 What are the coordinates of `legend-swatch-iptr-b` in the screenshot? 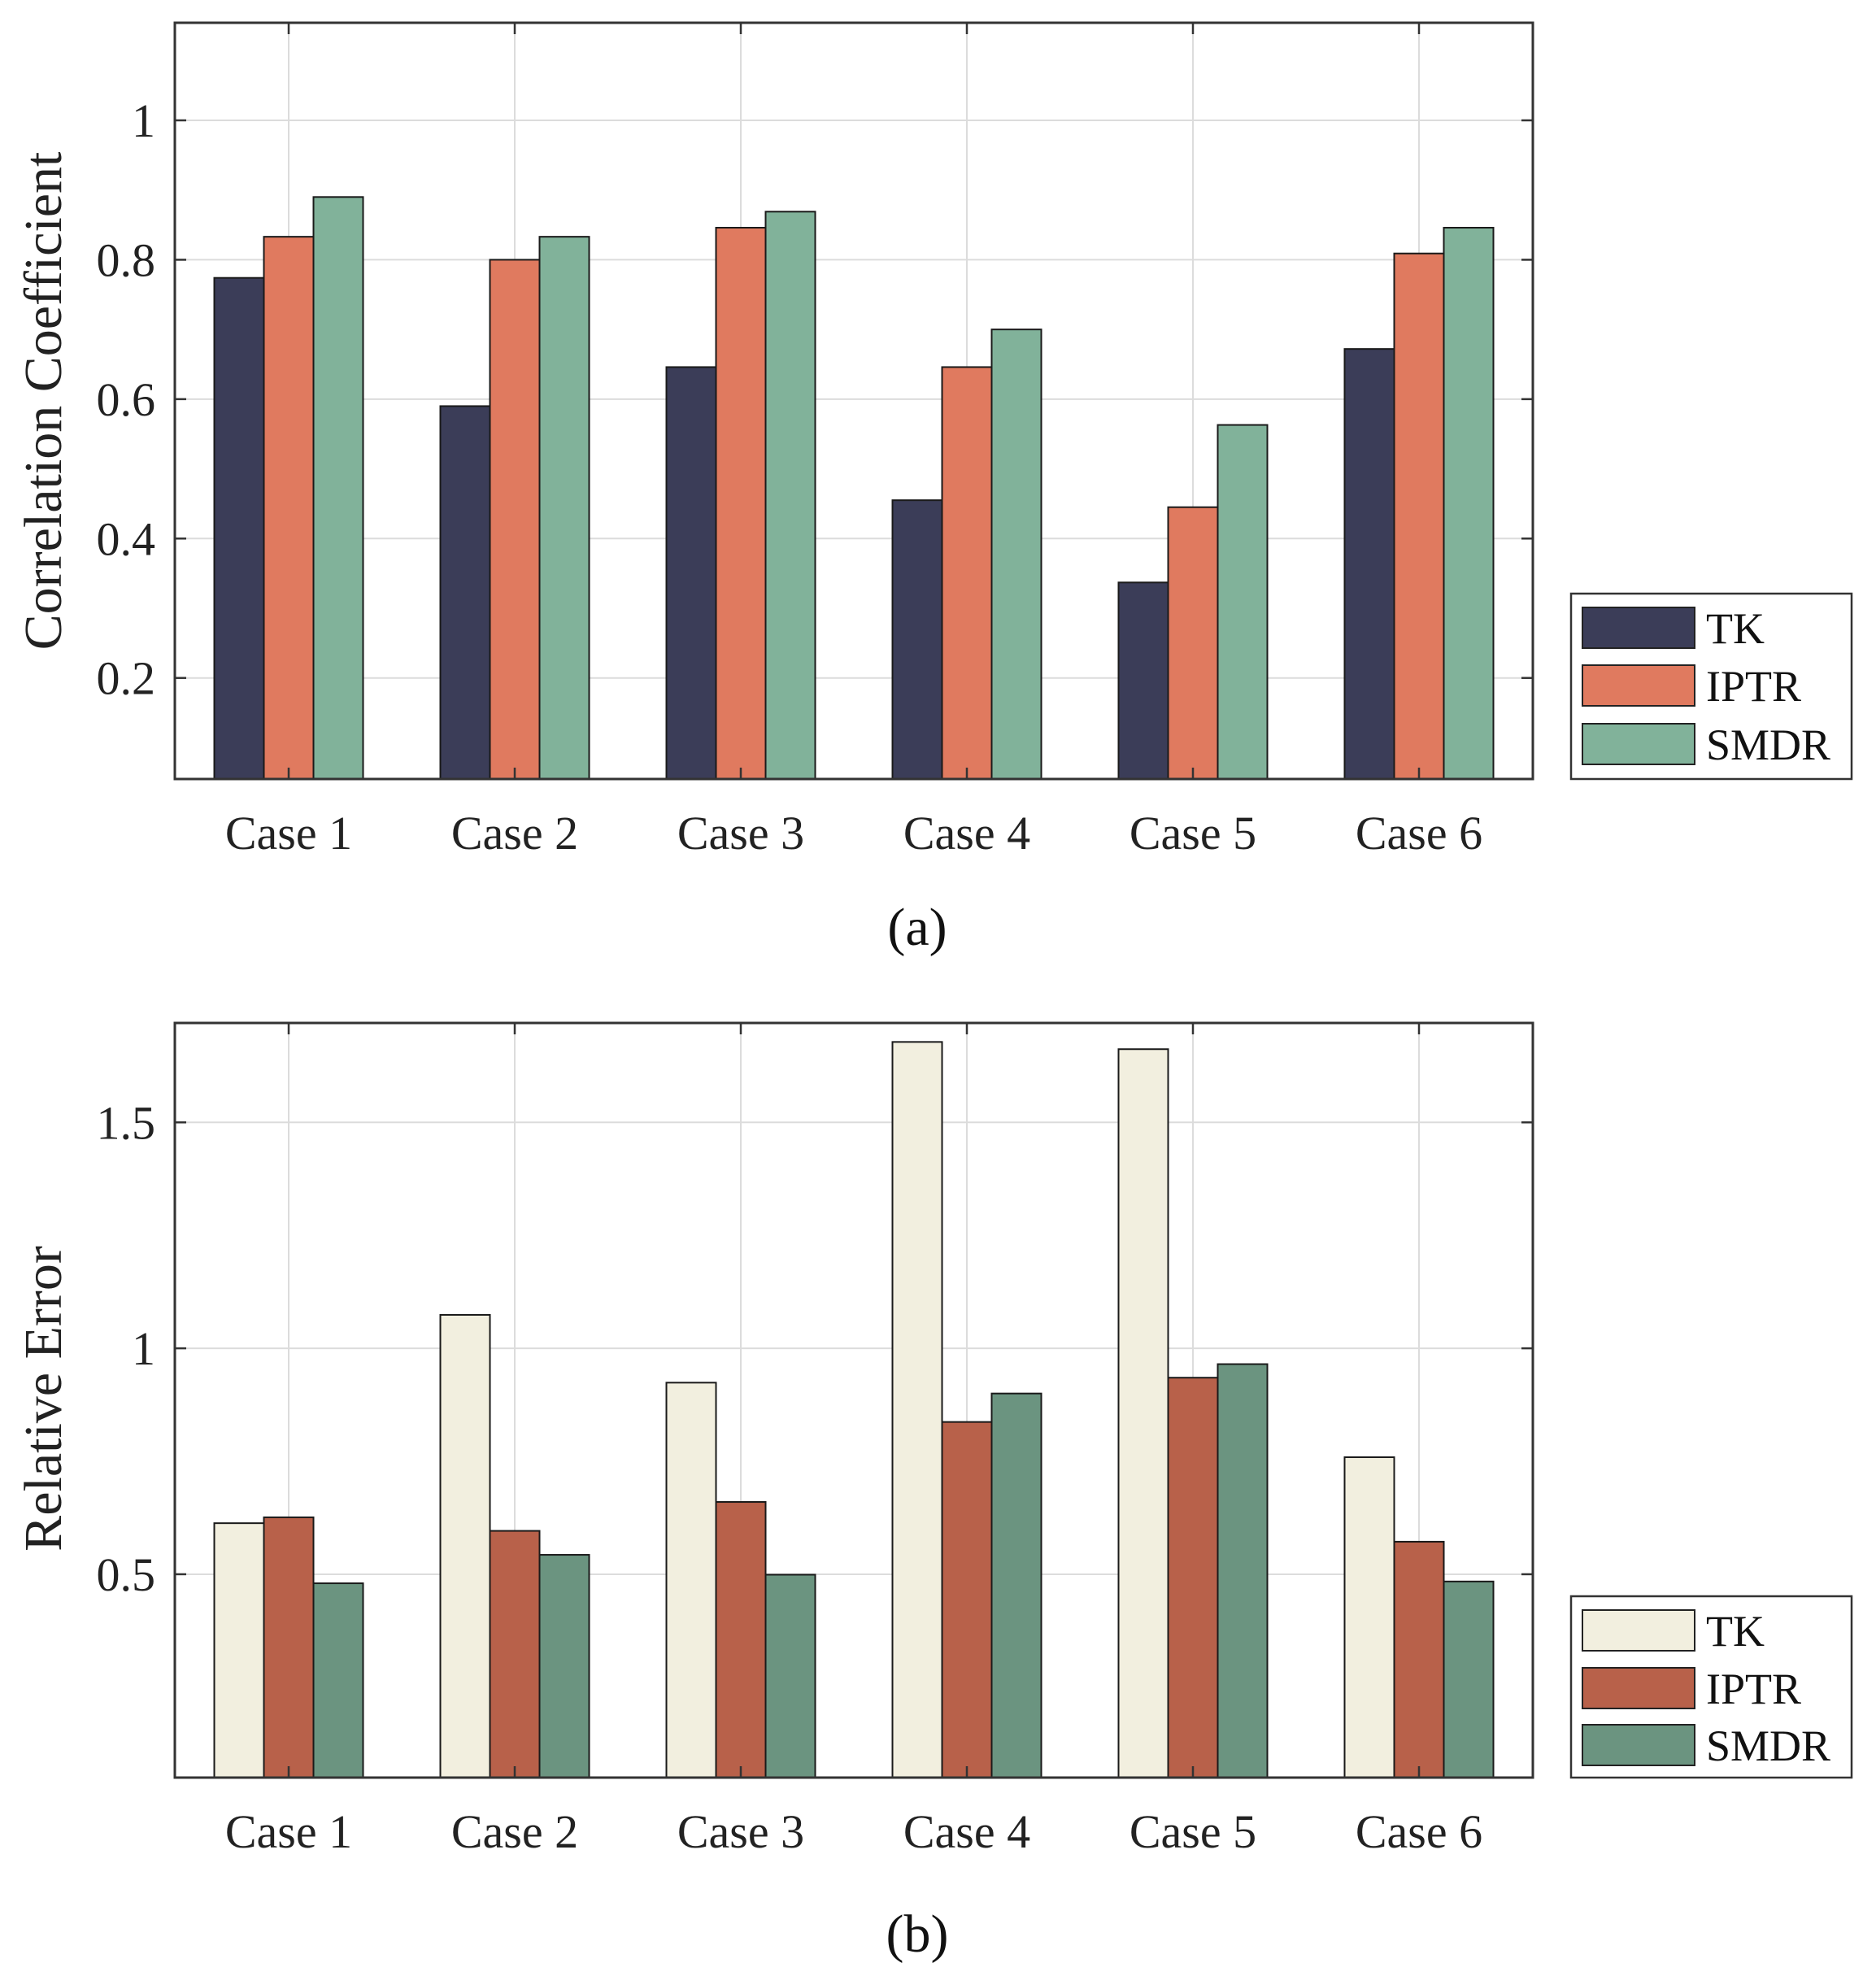 It's located at (1638, 1688).